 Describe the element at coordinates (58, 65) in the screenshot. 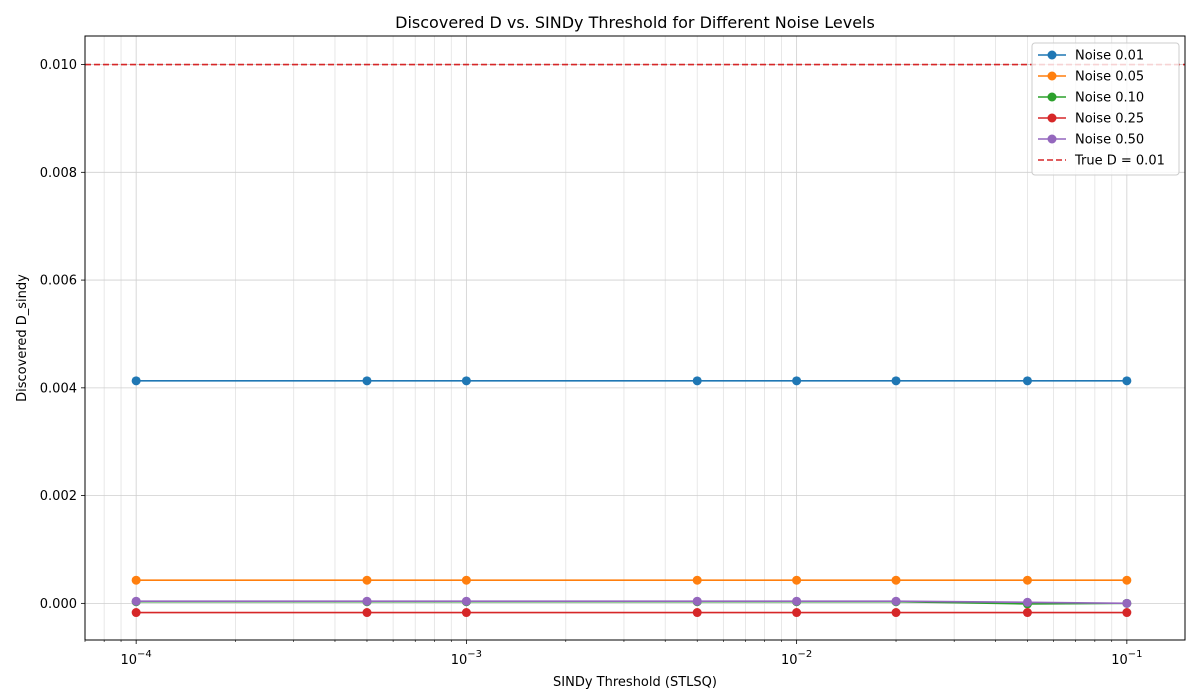

I see `y-tick-label: 0.010` at that location.